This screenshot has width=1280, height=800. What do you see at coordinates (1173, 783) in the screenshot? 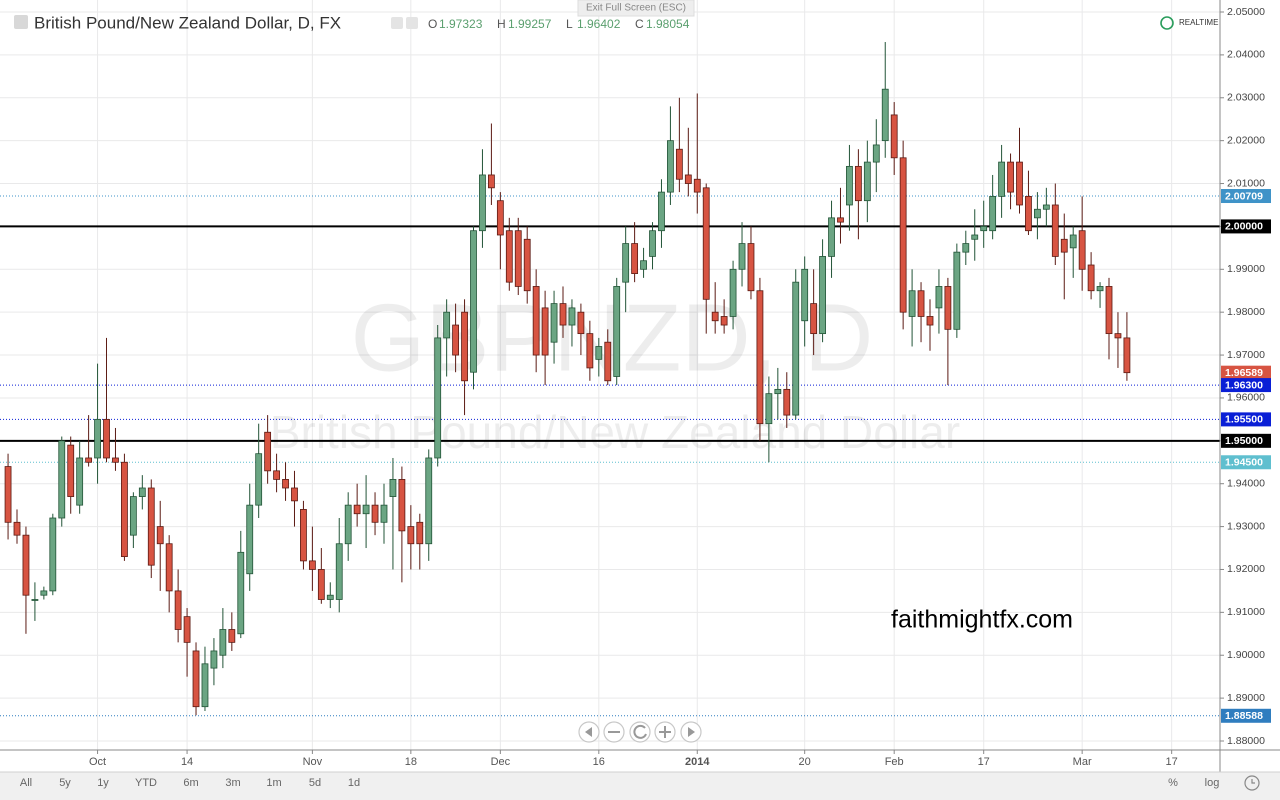
I see `scale-button: %` at bounding box center [1173, 783].